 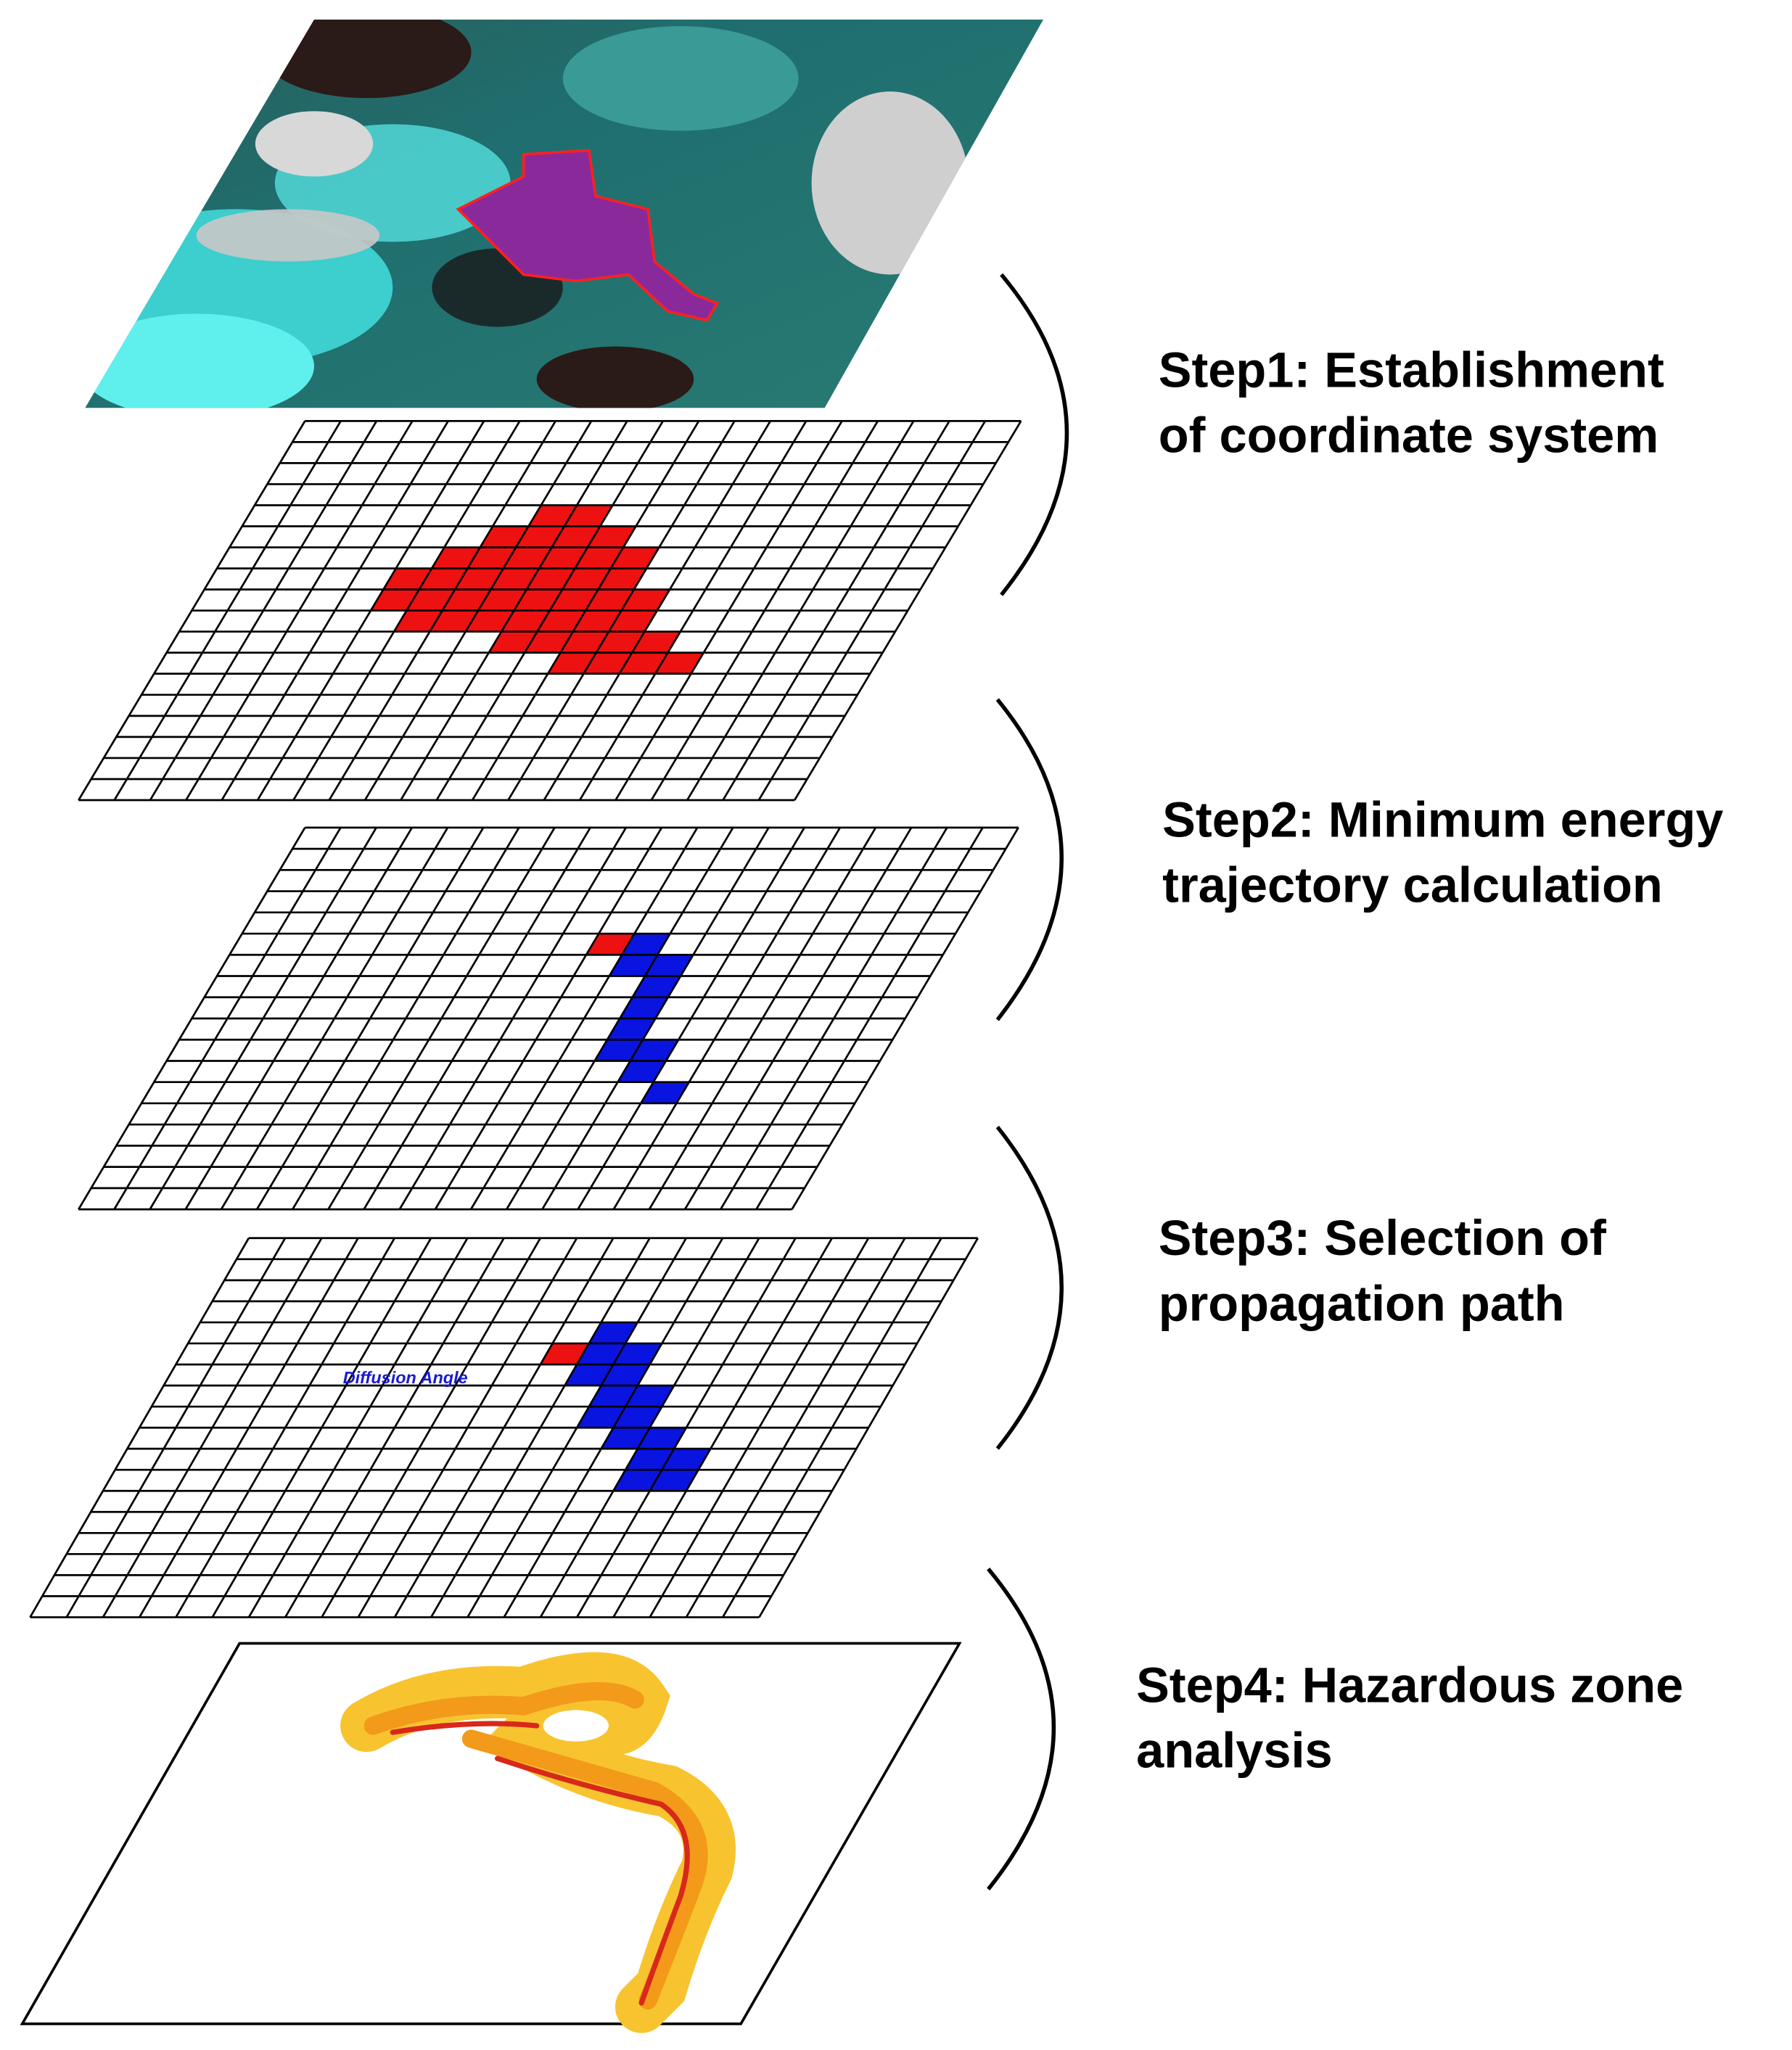 What do you see at coordinates (538, 1842) in the screenshot?
I see `hazard-zone` at bounding box center [538, 1842].